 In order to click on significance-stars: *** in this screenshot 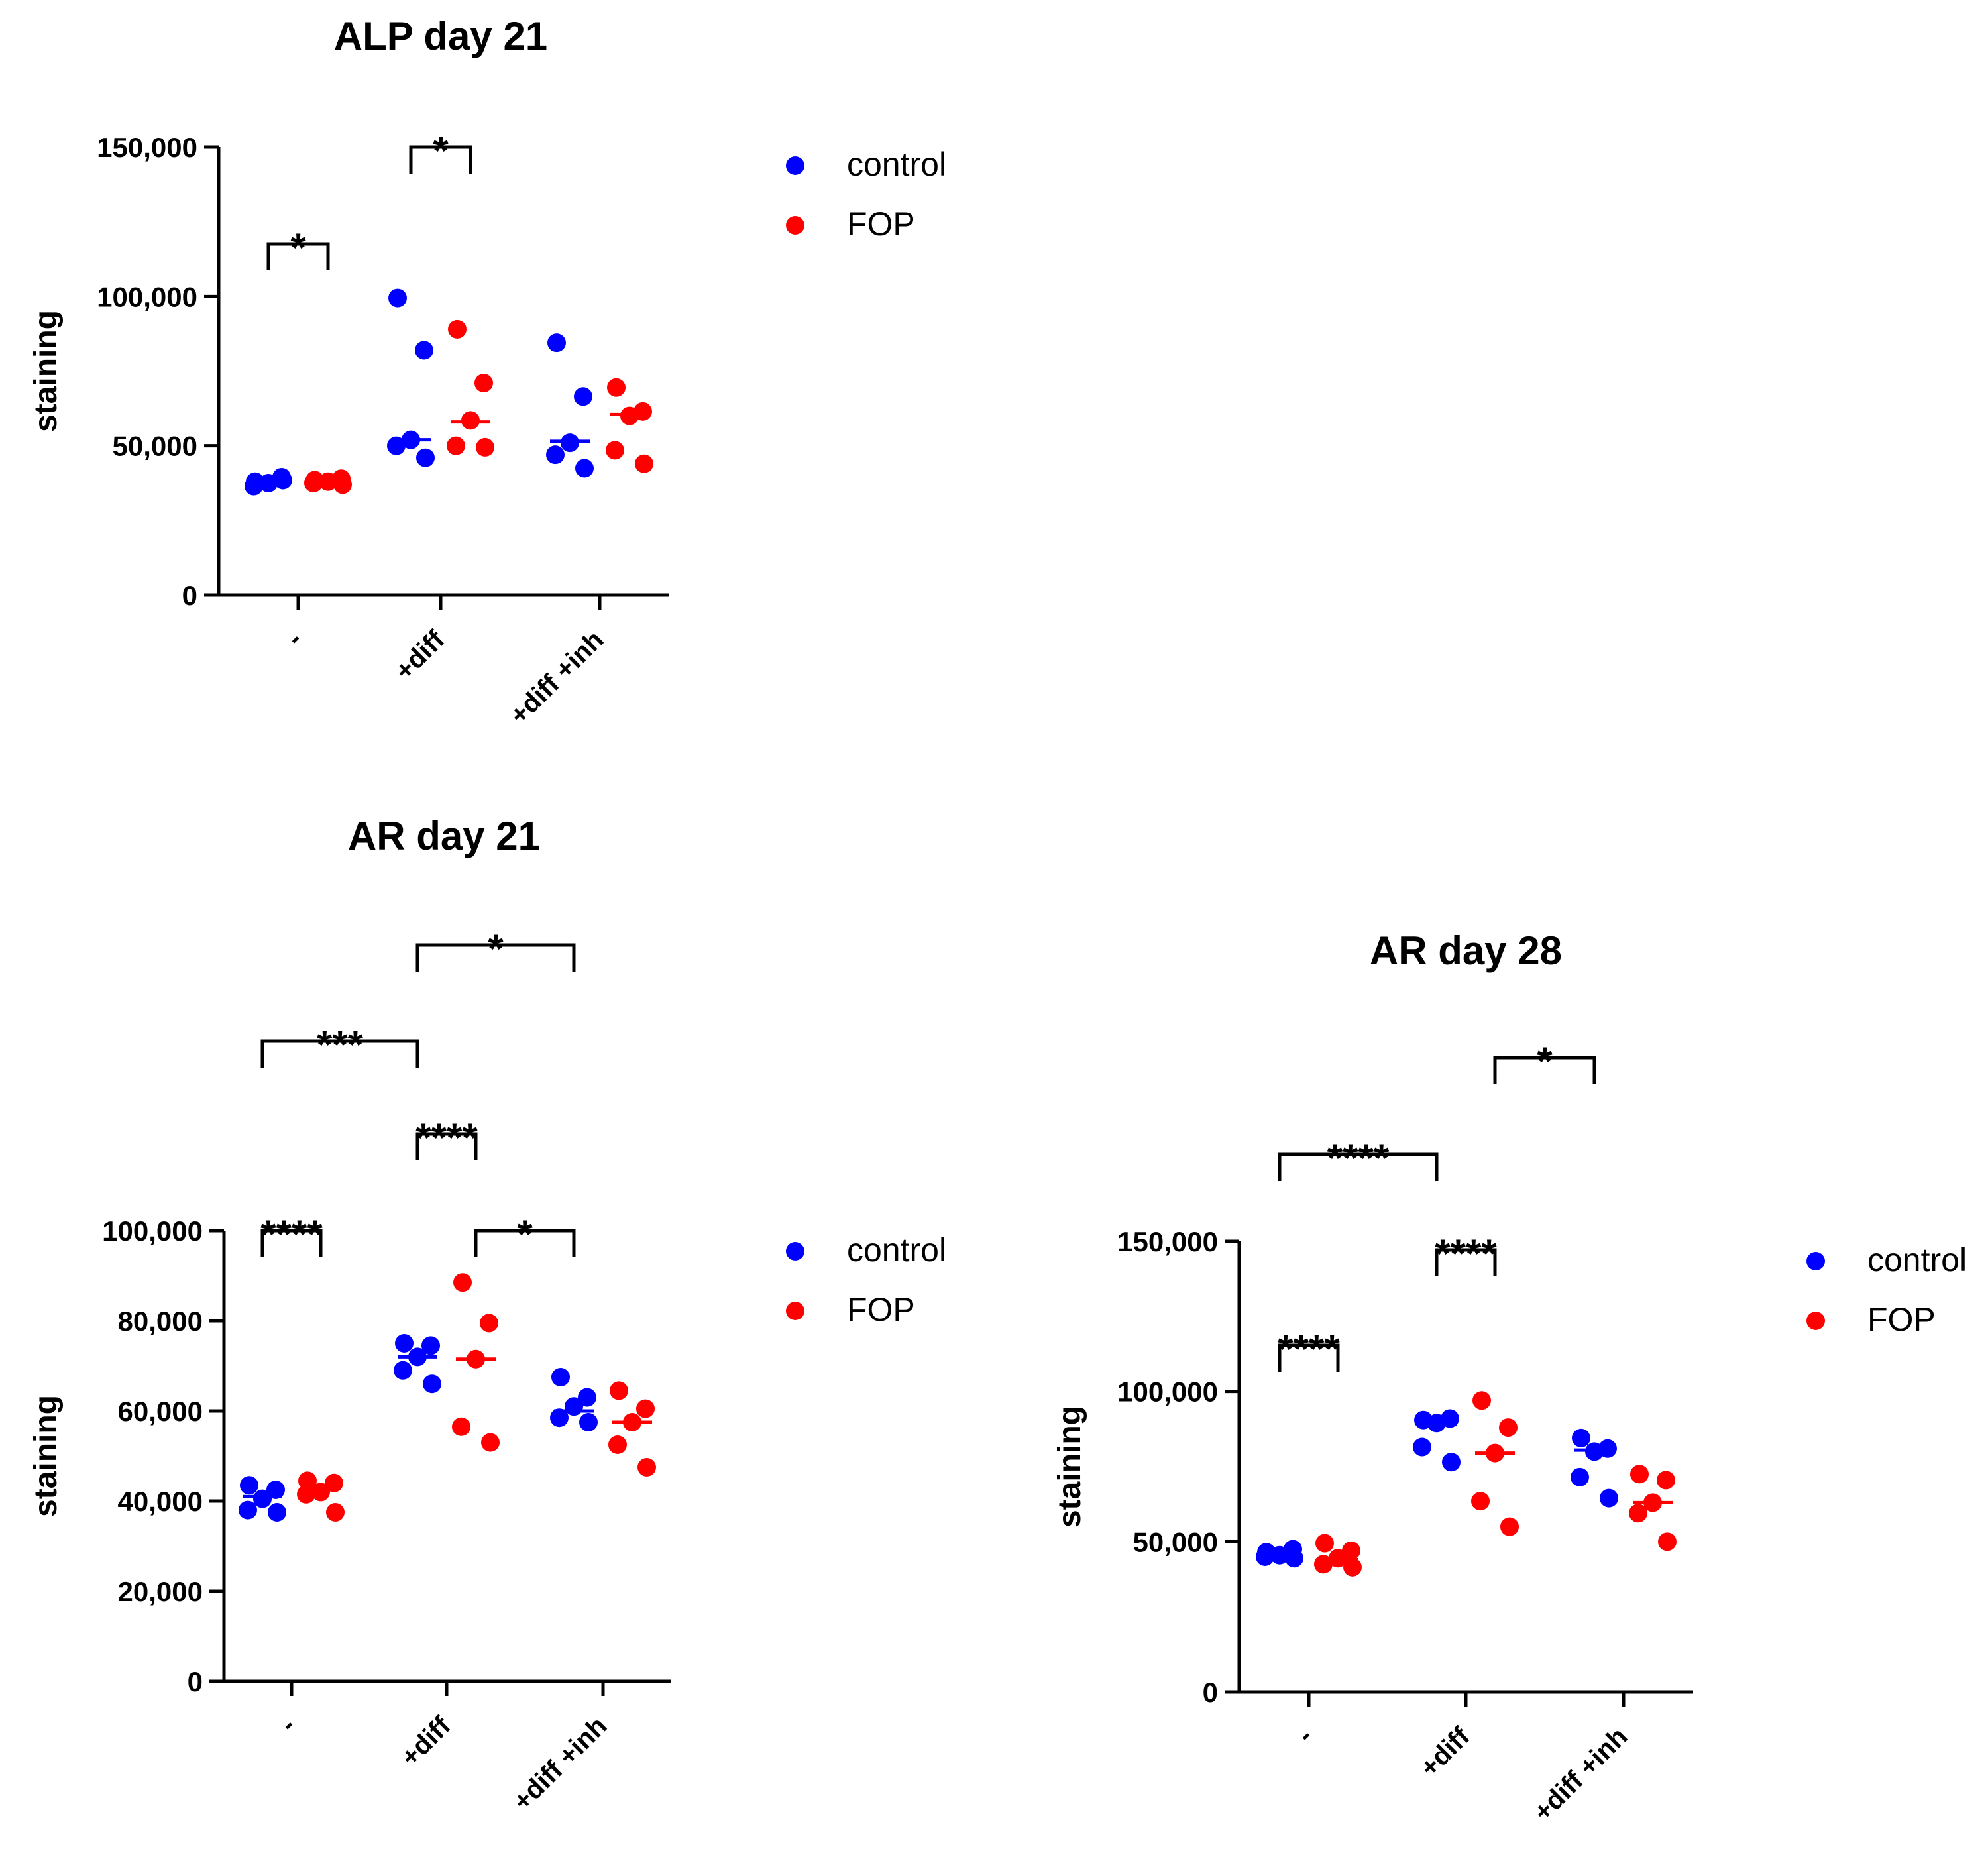, I will do `click(340, 1045)`.